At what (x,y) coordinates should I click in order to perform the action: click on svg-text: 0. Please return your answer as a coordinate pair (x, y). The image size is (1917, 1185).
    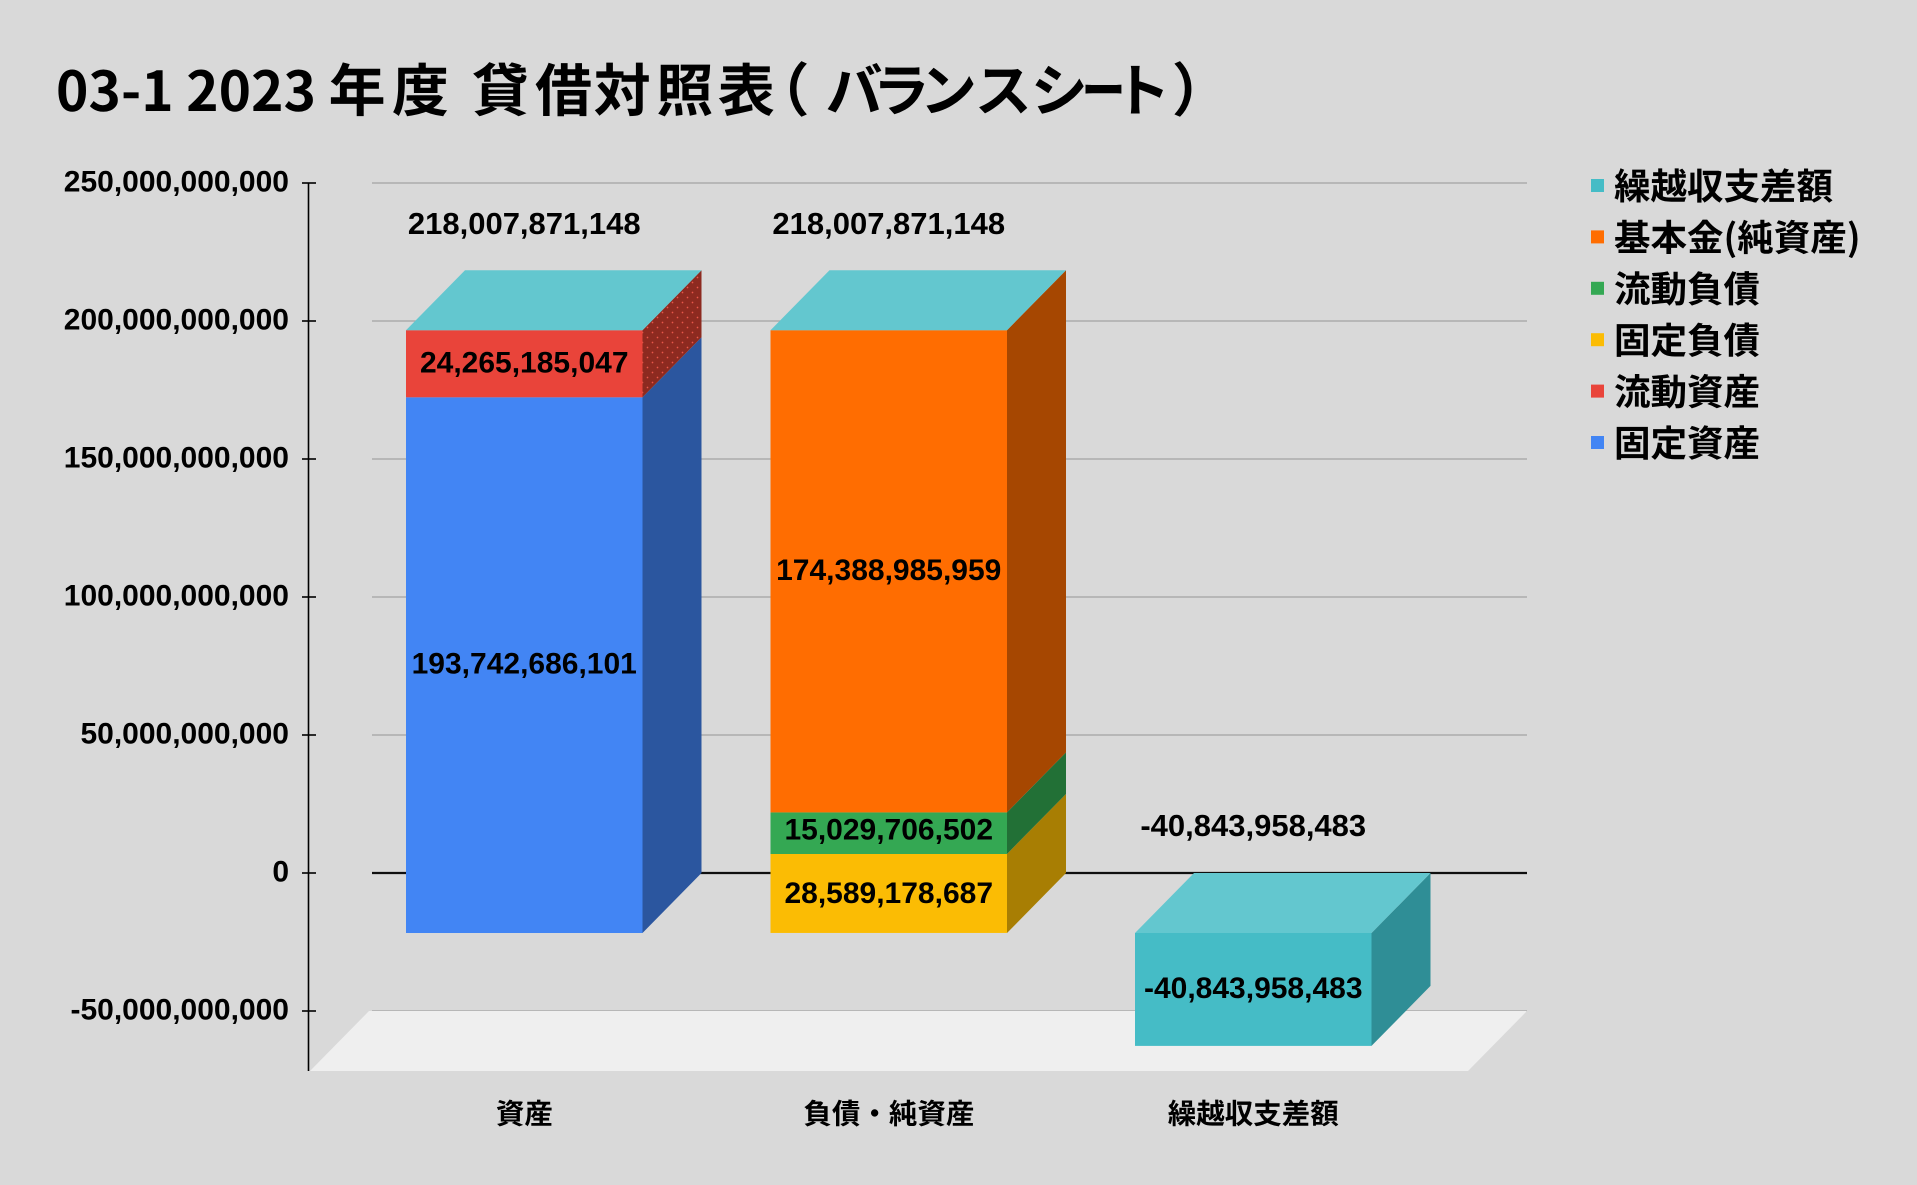
    Looking at the image, I should click on (280, 872).